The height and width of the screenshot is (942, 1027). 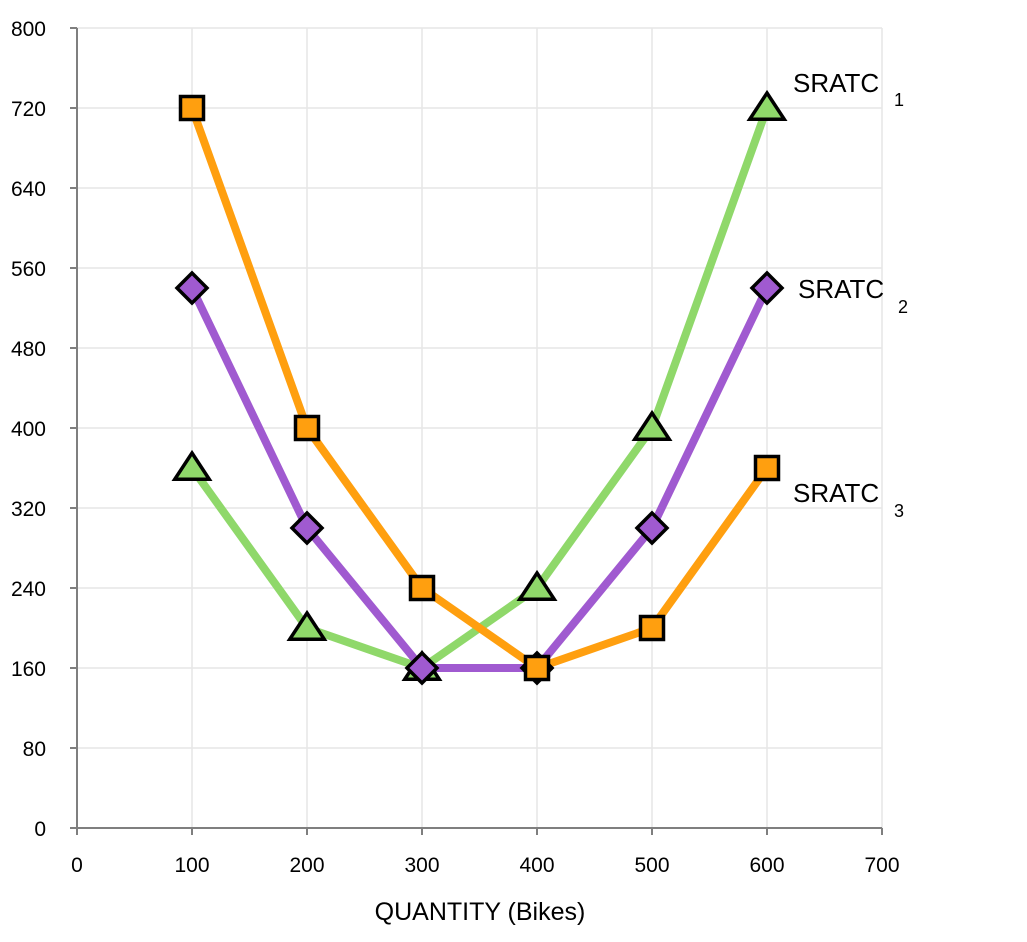 I want to click on y-tick-label: 240, so click(x=28, y=589).